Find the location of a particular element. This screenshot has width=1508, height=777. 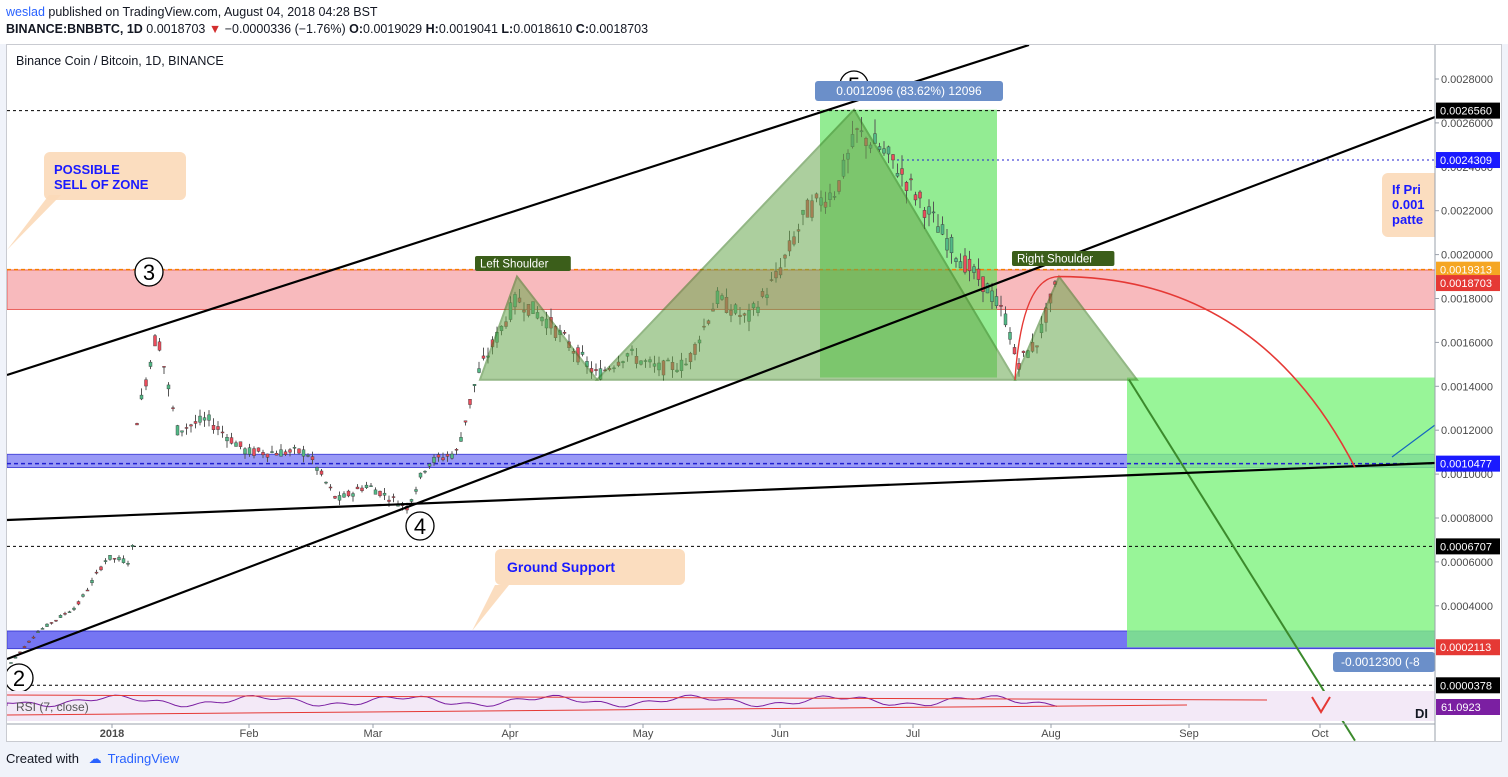

x-tick-label: May is located at coordinates (643, 734).